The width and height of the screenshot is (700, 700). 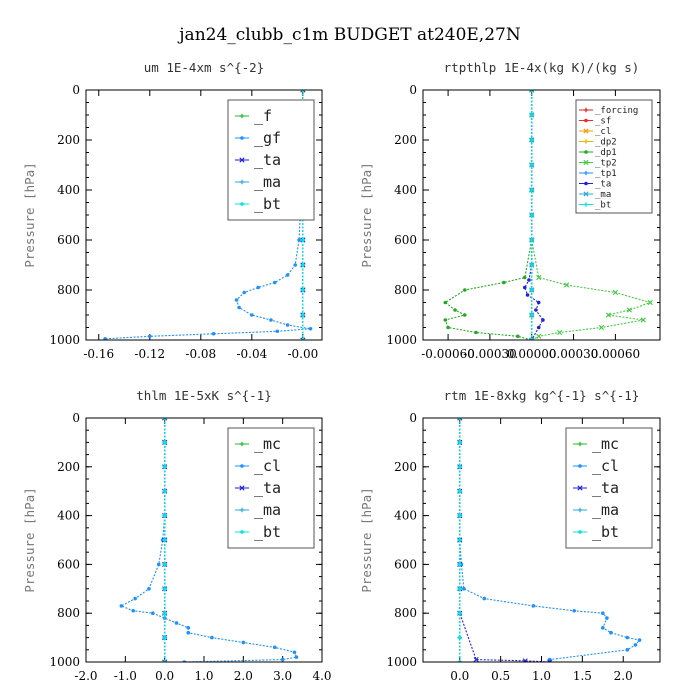 What do you see at coordinates (574, 354) in the screenshot?
I see `x-tick-label: 0.00030` at bounding box center [574, 354].